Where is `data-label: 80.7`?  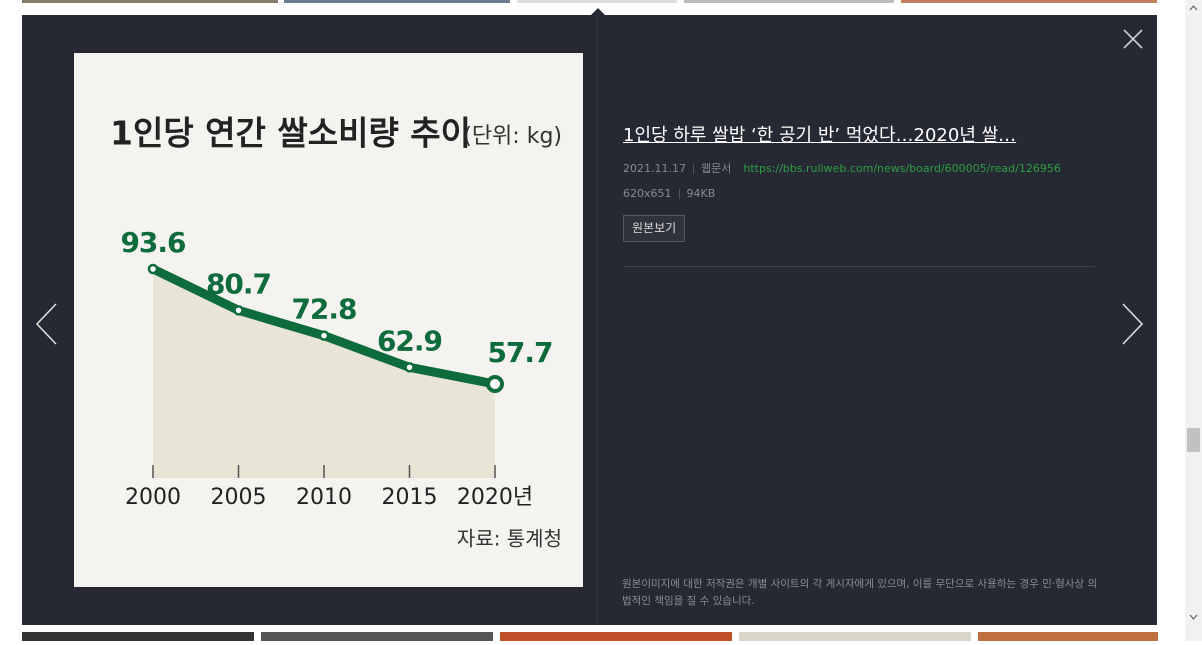 data-label: 80.7 is located at coordinates (238, 283).